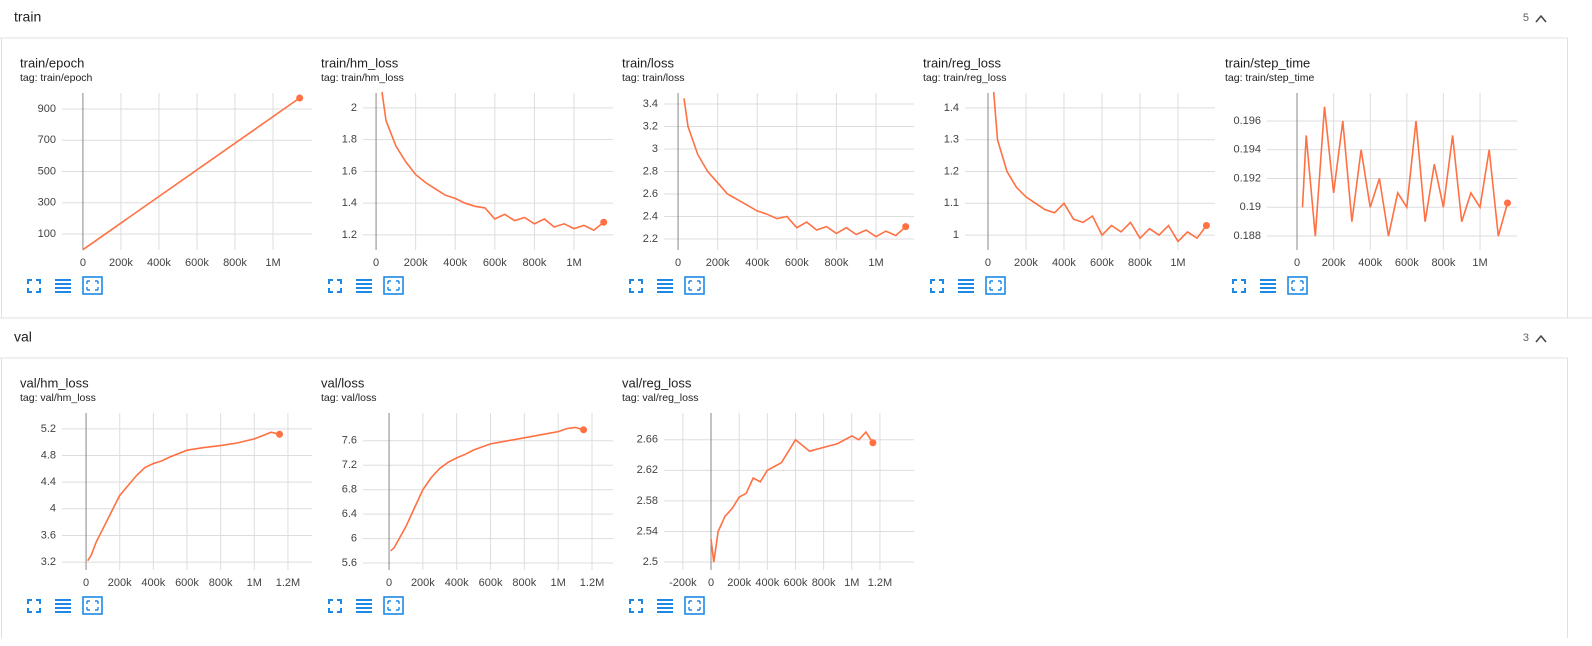  What do you see at coordinates (48, 562) in the screenshot?
I see `y-tick-label: 3.2` at bounding box center [48, 562].